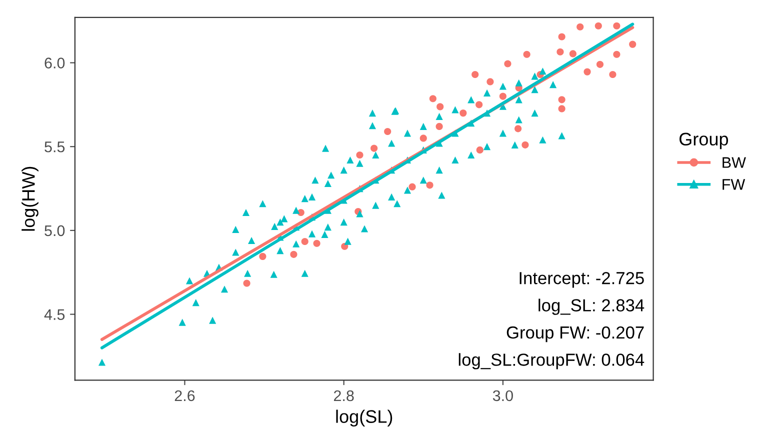 The width and height of the screenshot is (757, 437). What do you see at coordinates (582, 280) in the screenshot?
I see `annotation: Intercept: -2.725` at bounding box center [582, 280].